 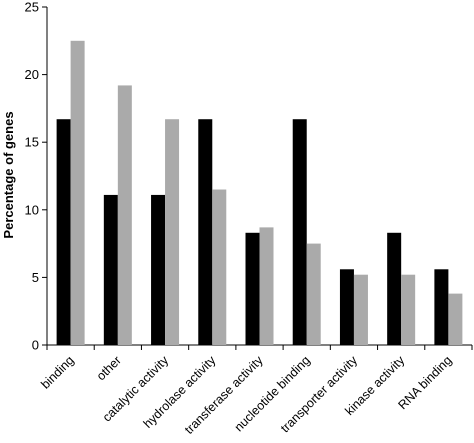 I want to click on y-tick-label: 20, so click(x=32, y=74).